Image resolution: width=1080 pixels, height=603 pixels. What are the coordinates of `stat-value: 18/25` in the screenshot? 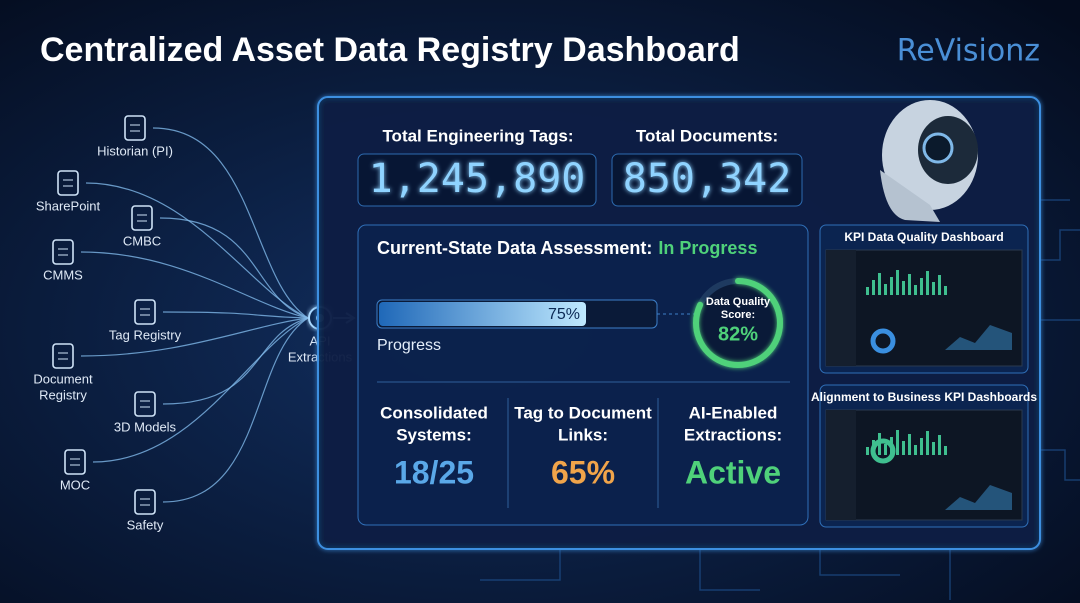 It's located at (434, 472).